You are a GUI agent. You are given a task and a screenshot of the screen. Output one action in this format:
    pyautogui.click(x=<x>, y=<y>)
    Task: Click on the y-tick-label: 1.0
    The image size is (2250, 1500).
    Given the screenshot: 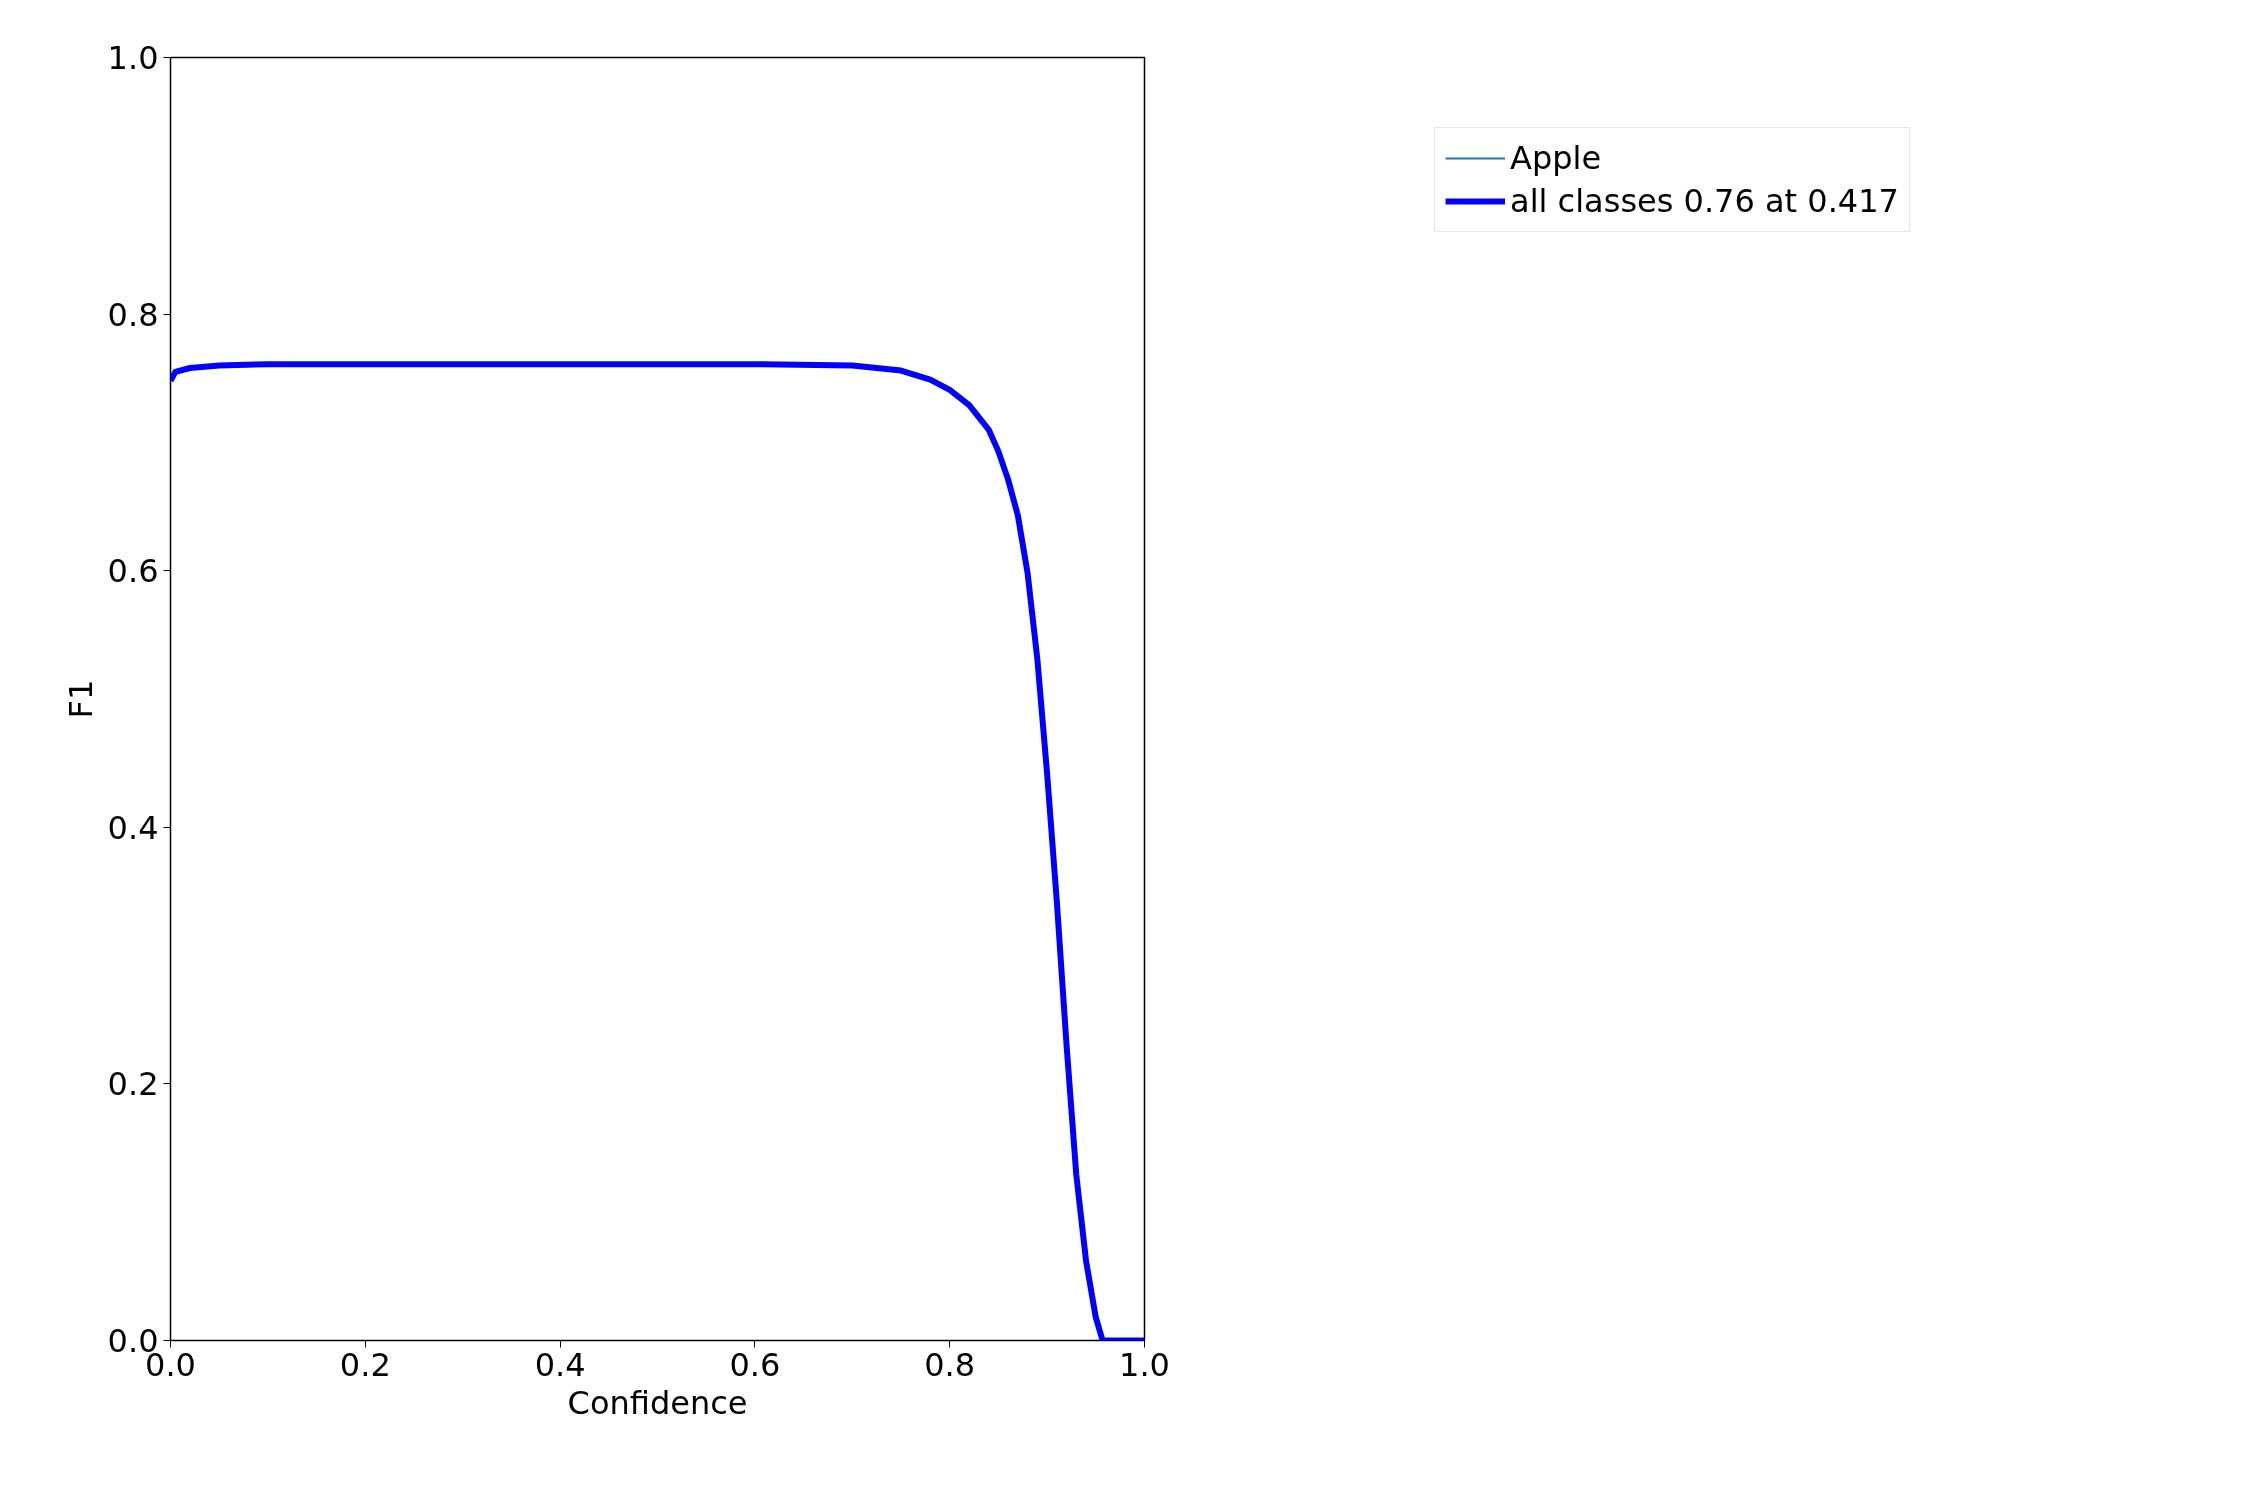 What is the action you would take?
    pyautogui.click(x=133, y=58)
    